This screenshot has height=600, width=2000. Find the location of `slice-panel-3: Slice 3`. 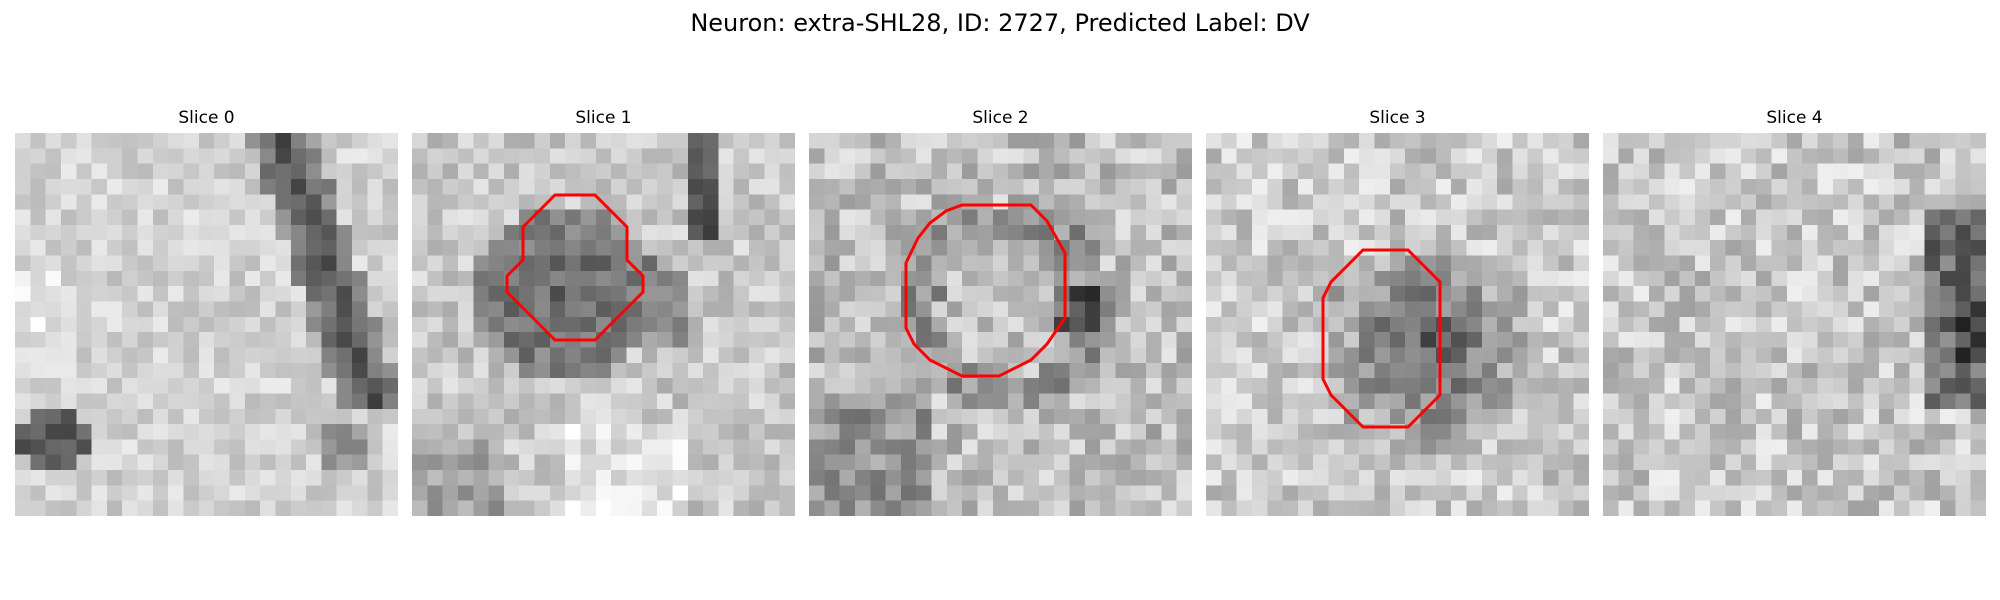

slice-panel-3: Slice 3 is located at coordinates (1397, 312).